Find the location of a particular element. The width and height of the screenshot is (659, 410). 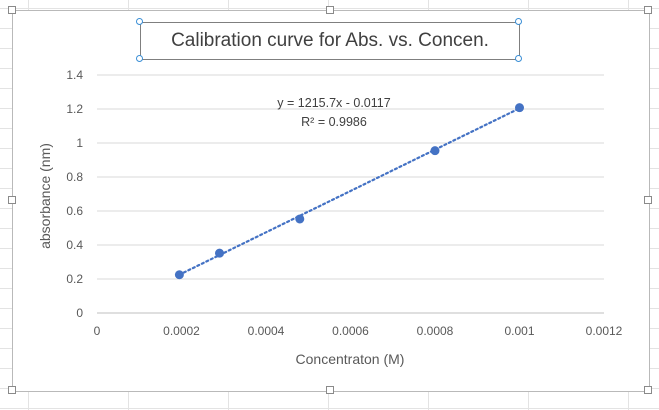

y-tick-label: 1 is located at coordinates (79, 143).